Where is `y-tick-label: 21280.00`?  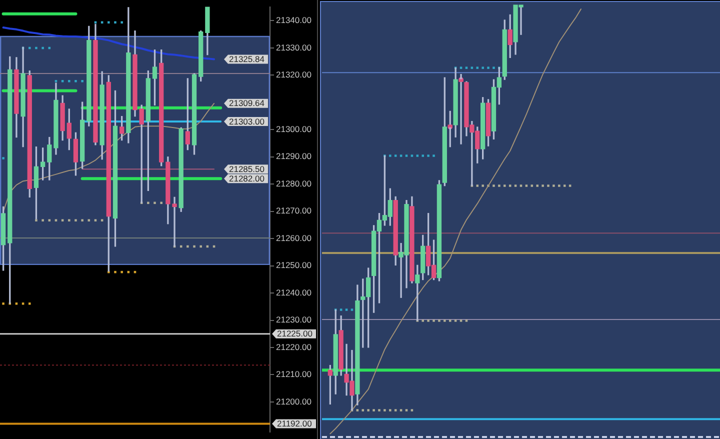
y-tick-label: 21280.00 is located at coordinates (294, 183).